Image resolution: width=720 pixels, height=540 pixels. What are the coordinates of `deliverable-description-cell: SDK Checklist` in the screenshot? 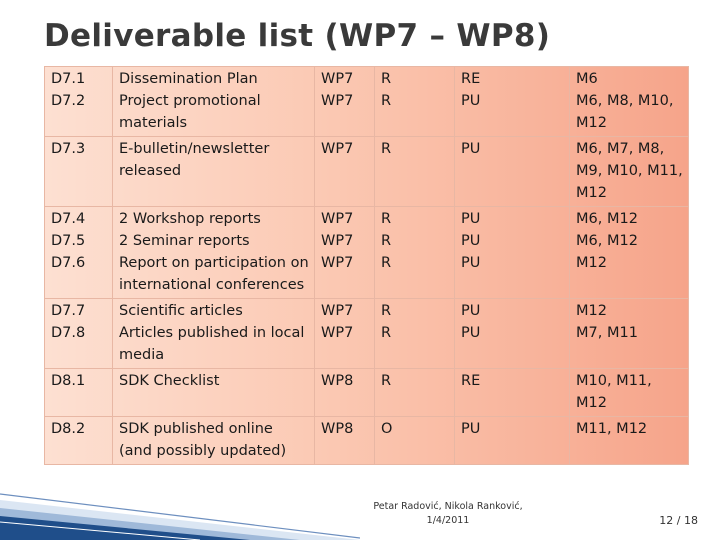 It's located at (213, 392).